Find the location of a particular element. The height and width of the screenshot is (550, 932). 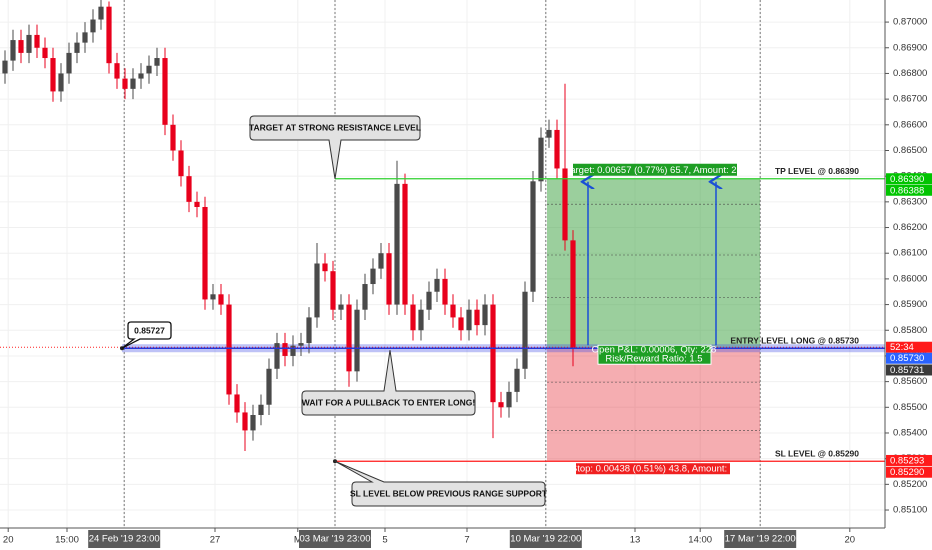

x-tick-label: 13 is located at coordinates (635, 540).